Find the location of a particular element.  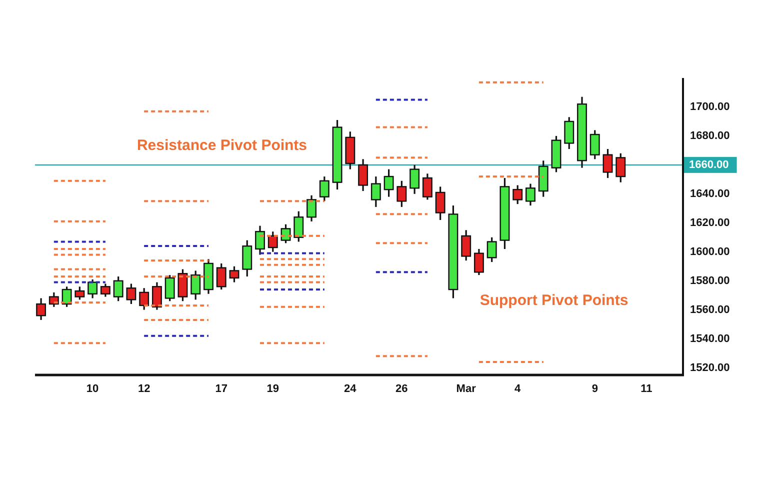

x-tick-label: 10 is located at coordinates (92, 389).